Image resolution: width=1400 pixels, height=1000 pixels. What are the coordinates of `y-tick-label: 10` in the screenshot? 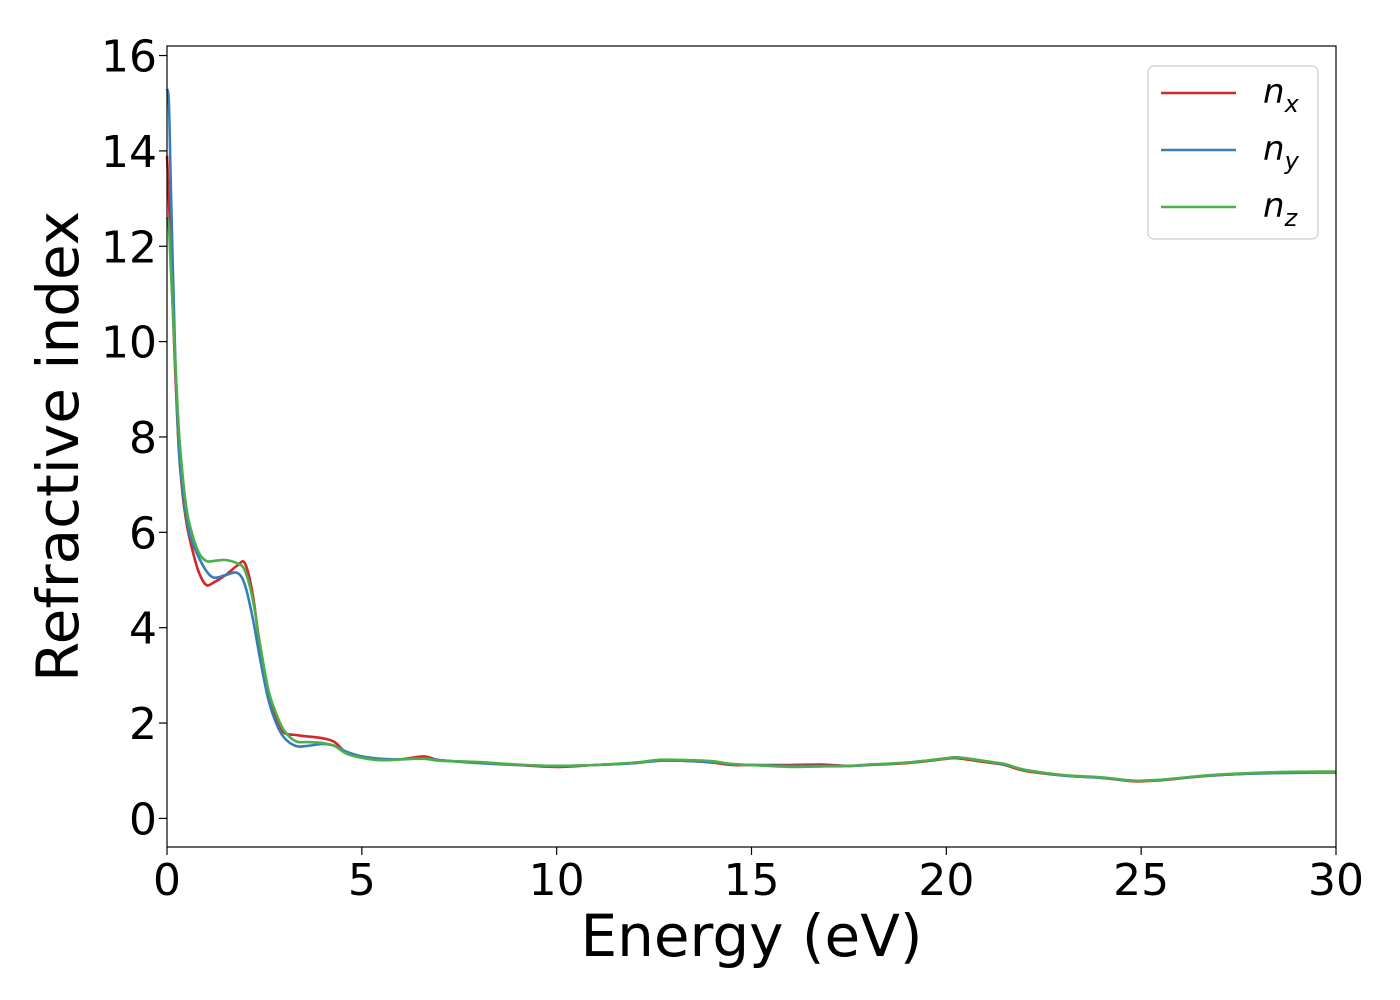 It's located at (129, 343).